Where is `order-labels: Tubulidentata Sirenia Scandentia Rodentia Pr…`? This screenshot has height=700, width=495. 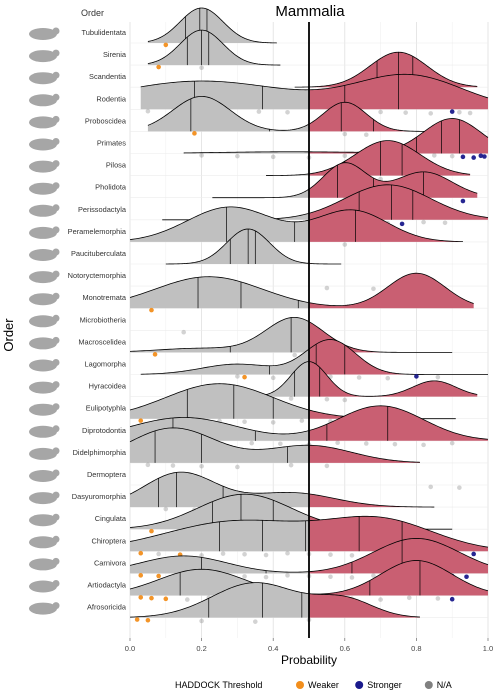 order-labels: Tubulidentata Sirenia Scandentia Rodentia Pr… is located at coordinates (97, 320).